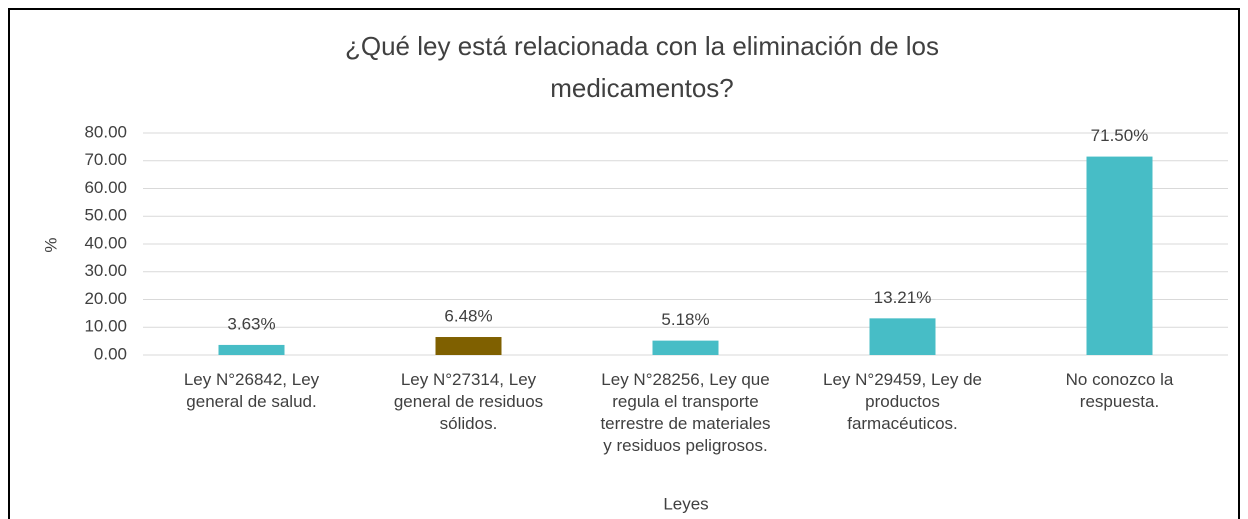 This screenshot has height=519, width=1248. I want to click on y-tick-label: 50.00, so click(105, 215).